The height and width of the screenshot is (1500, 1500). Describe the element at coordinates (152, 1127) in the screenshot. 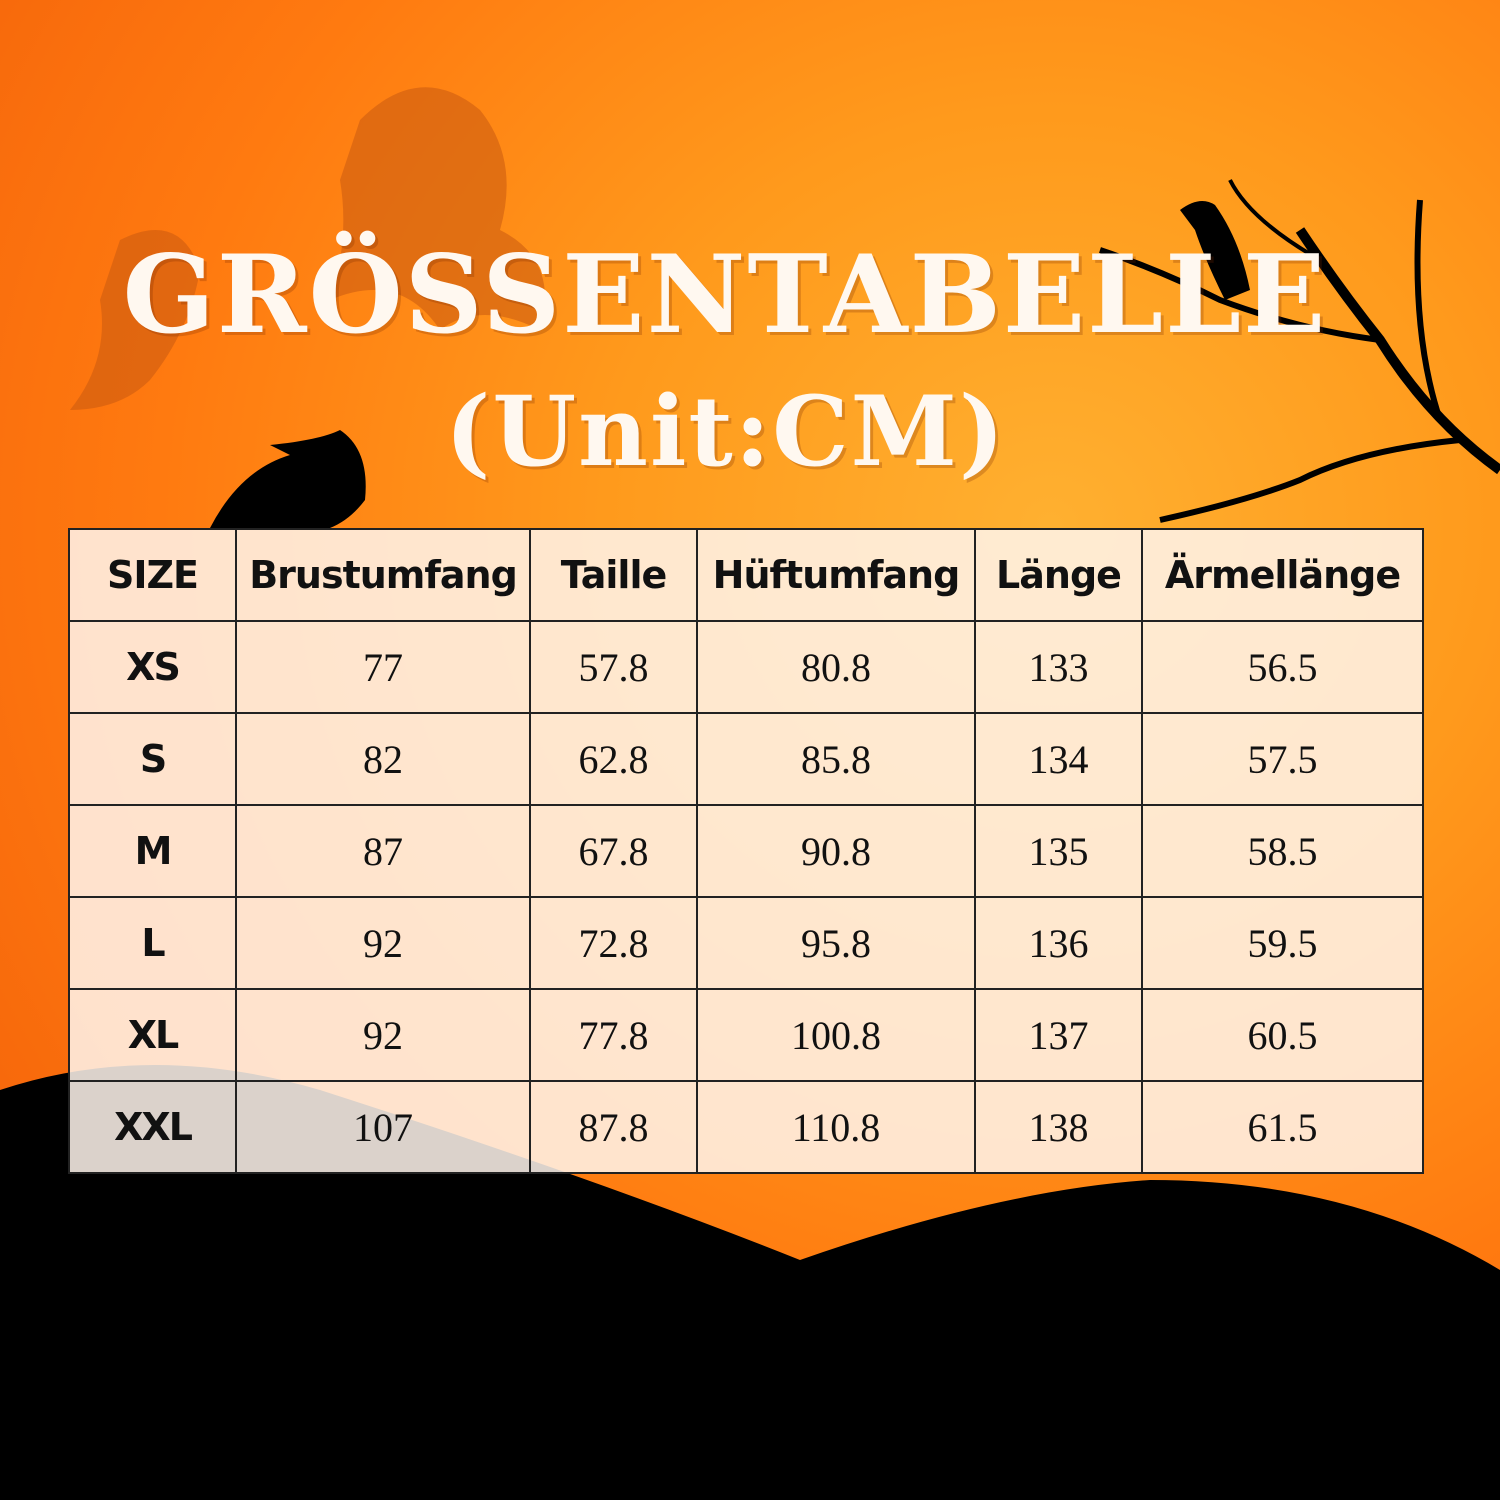

I see `size-label: XXL` at that location.